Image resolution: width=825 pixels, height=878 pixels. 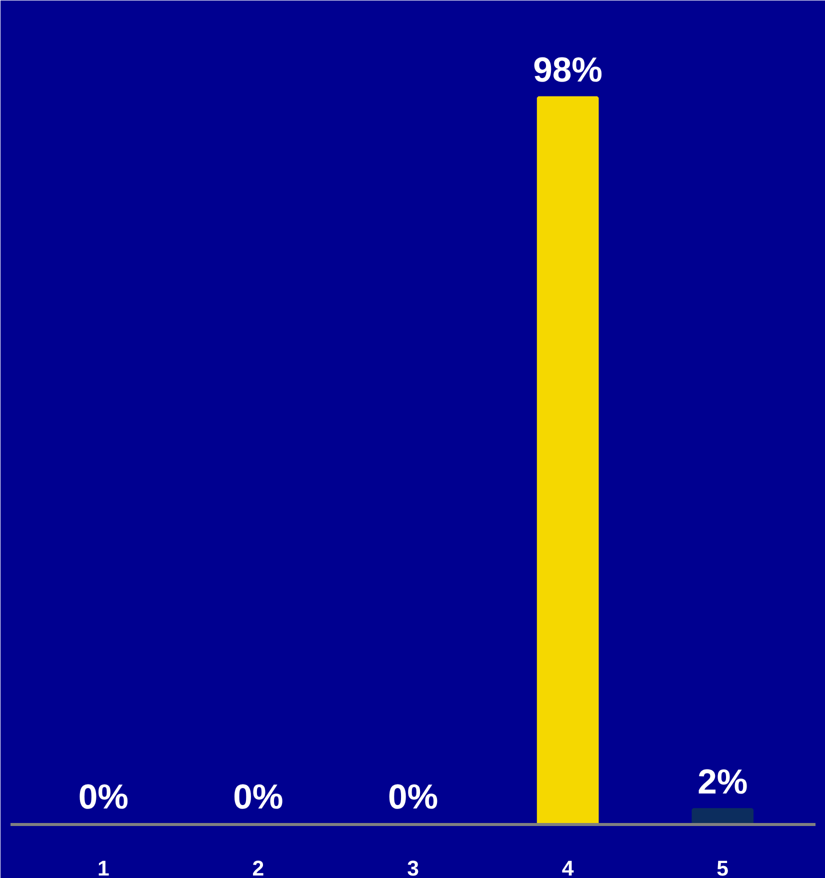 I want to click on x-tick-label: 3, so click(x=413, y=867).